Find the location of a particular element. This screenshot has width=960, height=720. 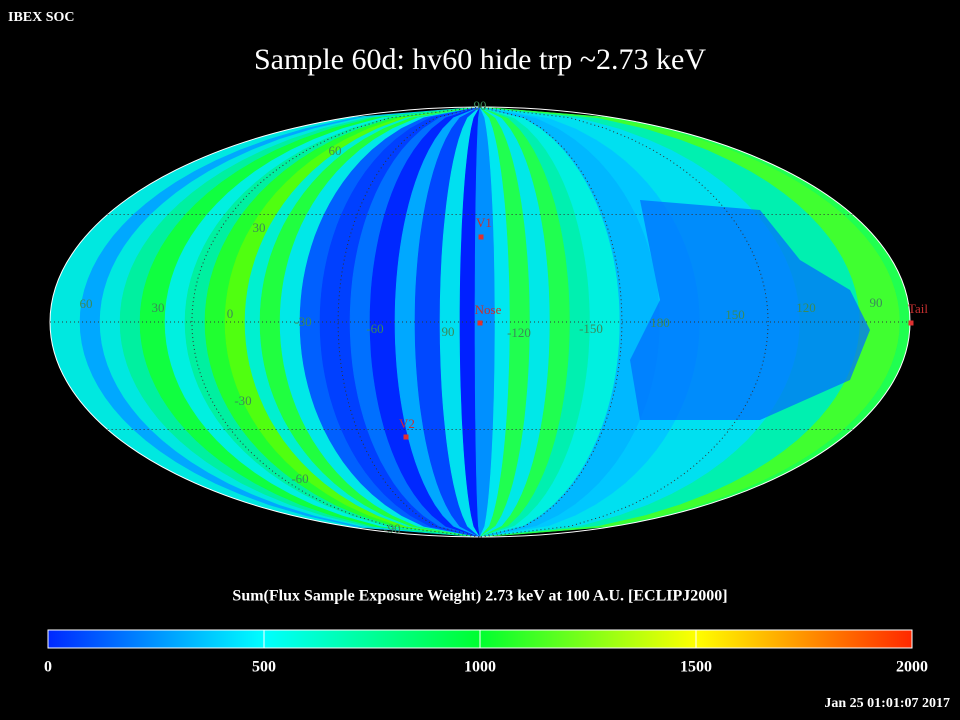

timestamp: Jan 25 01:01:07 2017 is located at coordinates (887, 703).